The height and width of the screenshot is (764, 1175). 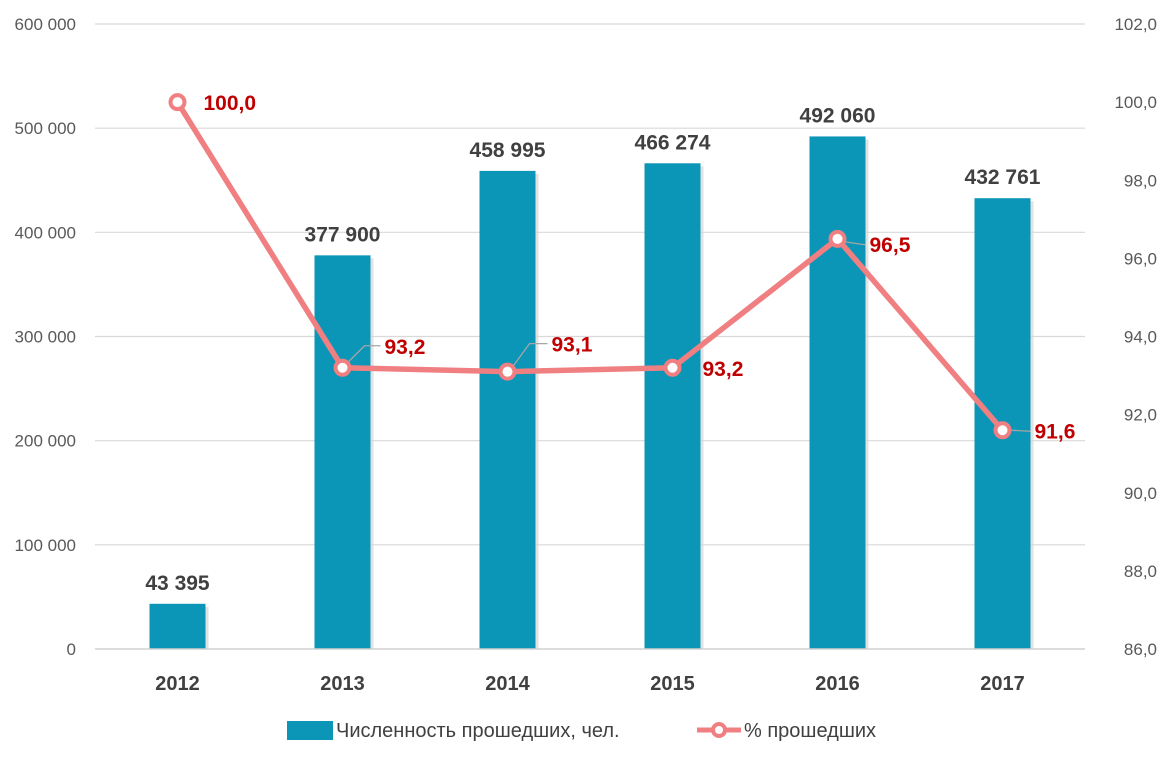 I want to click on y-right-tick-label: 98,0, so click(x=1140, y=180).